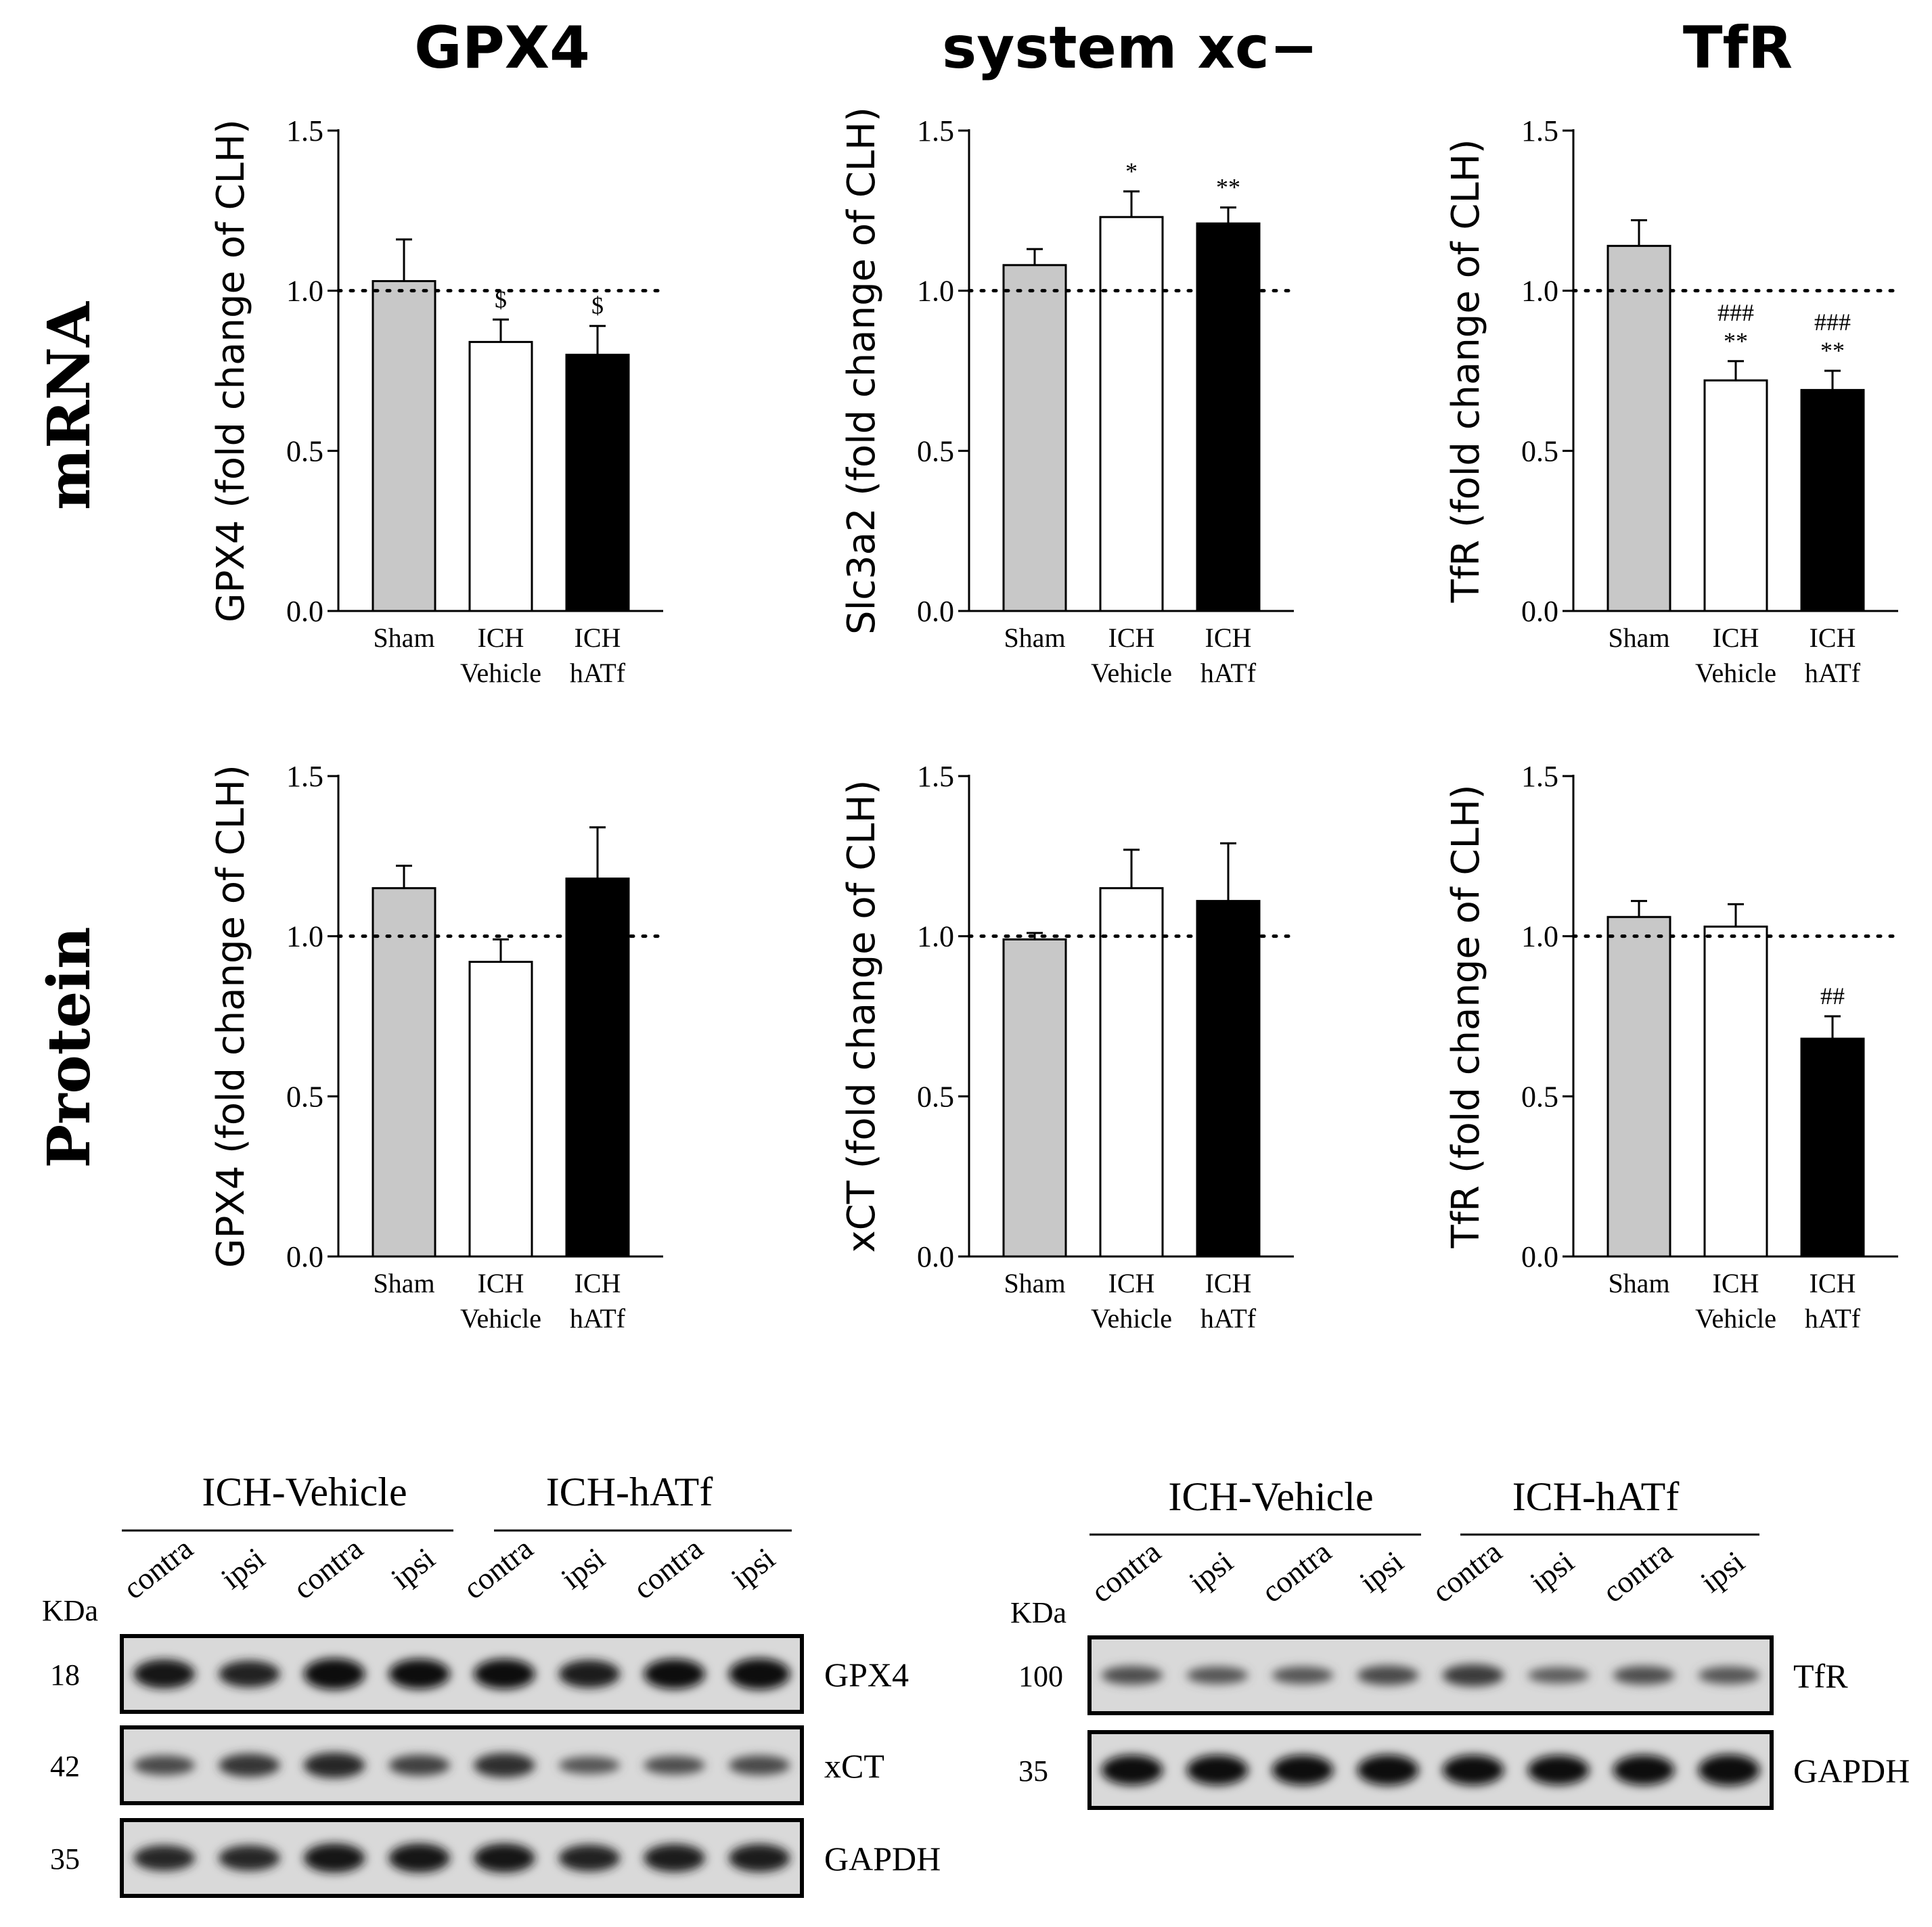 The width and height of the screenshot is (1932, 1927). What do you see at coordinates (479, 1674) in the screenshot?
I see `blot-row-gpx4: 18 GPX4` at bounding box center [479, 1674].